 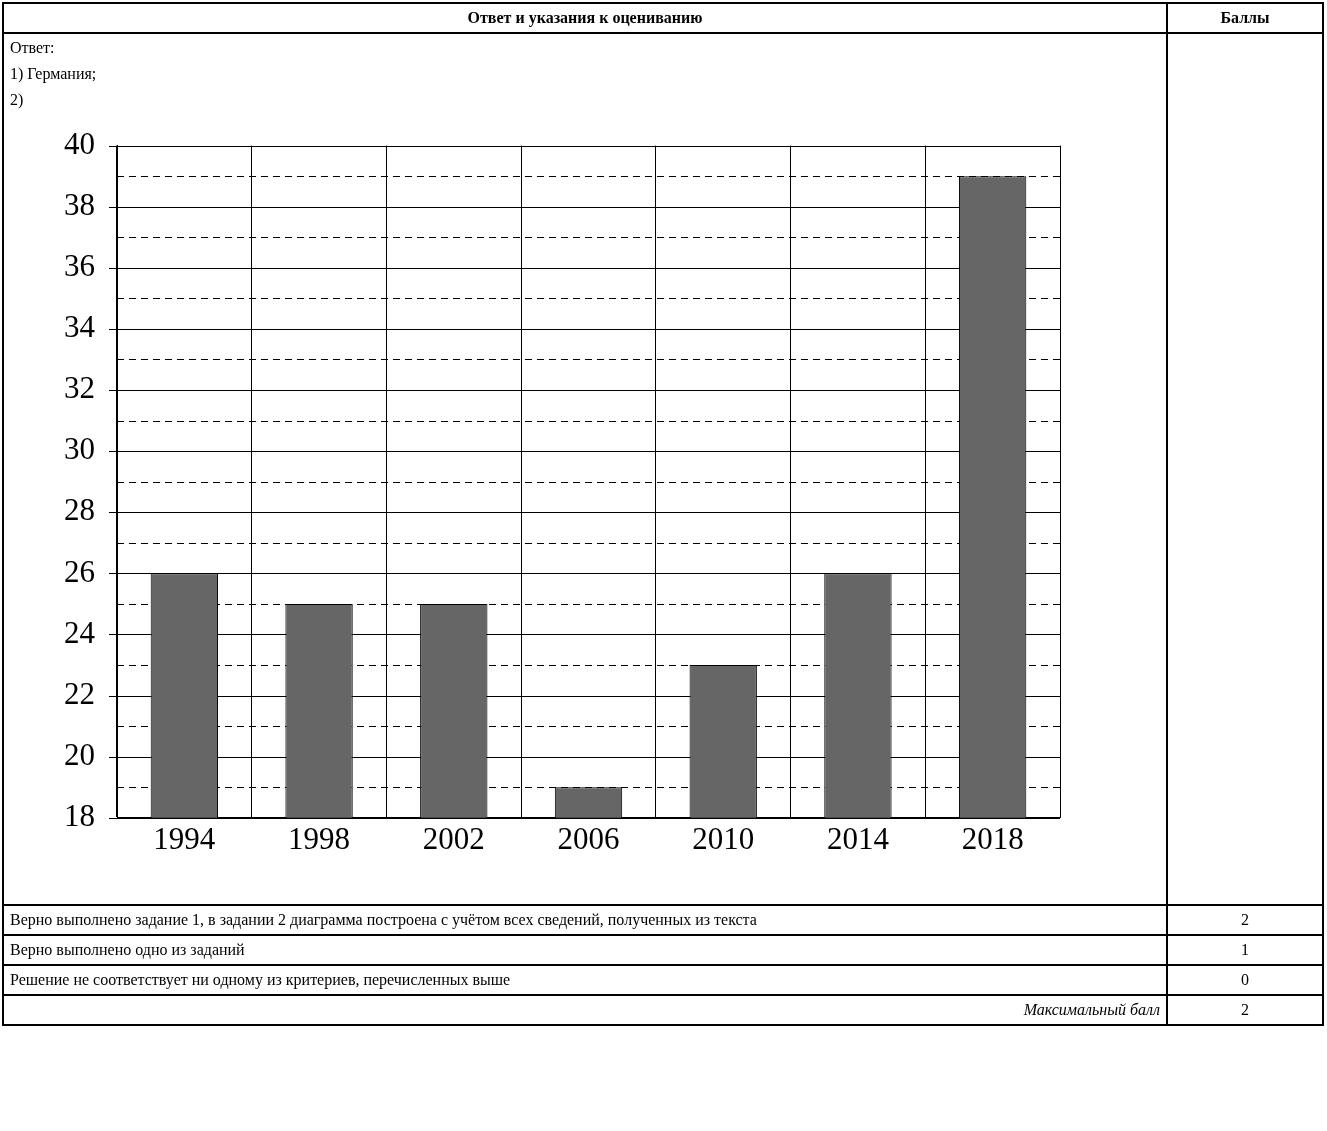 I want to click on text: Ответ и указания к оцениванию, so click(x=585, y=18).